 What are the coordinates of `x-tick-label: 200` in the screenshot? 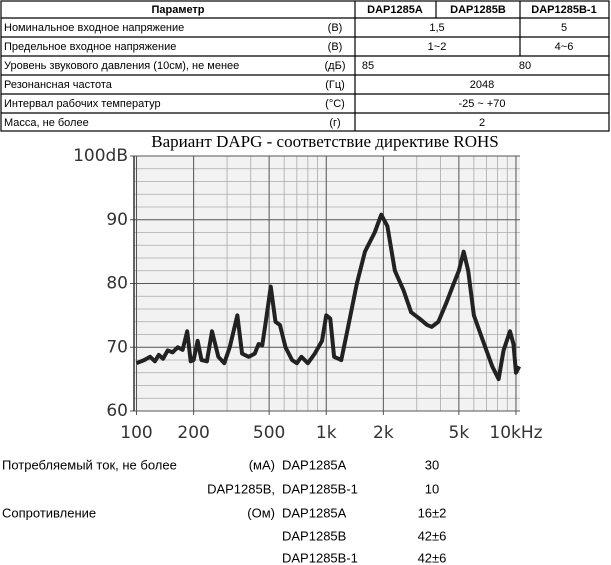 It's located at (193, 433).